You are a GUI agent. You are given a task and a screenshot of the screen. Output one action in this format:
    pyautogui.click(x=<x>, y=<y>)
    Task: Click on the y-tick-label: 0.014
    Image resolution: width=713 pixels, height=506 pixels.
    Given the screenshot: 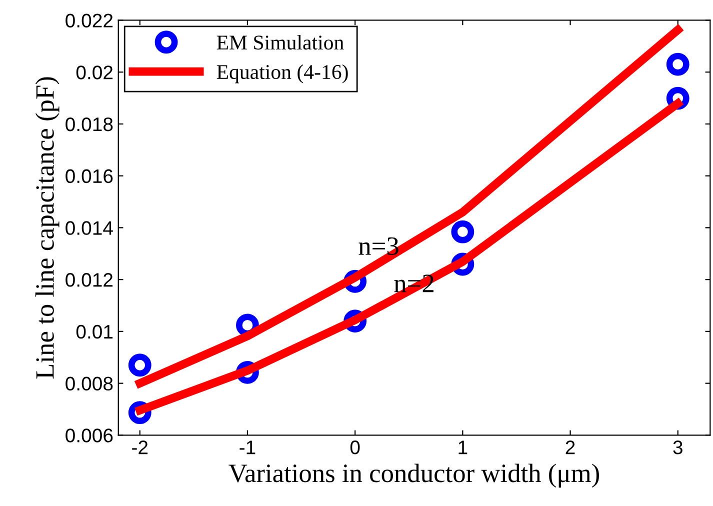 What is the action you would take?
    pyautogui.click(x=89, y=228)
    